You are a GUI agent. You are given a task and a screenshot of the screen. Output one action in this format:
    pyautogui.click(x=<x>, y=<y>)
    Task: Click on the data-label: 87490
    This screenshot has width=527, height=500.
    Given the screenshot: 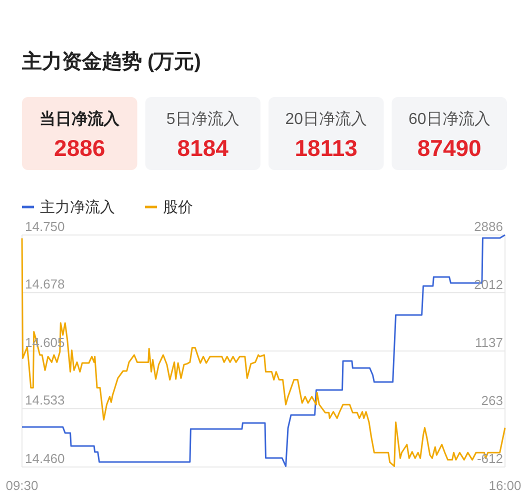 What is the action you would take?
    pyautogui.click(x=449, y=148)
    